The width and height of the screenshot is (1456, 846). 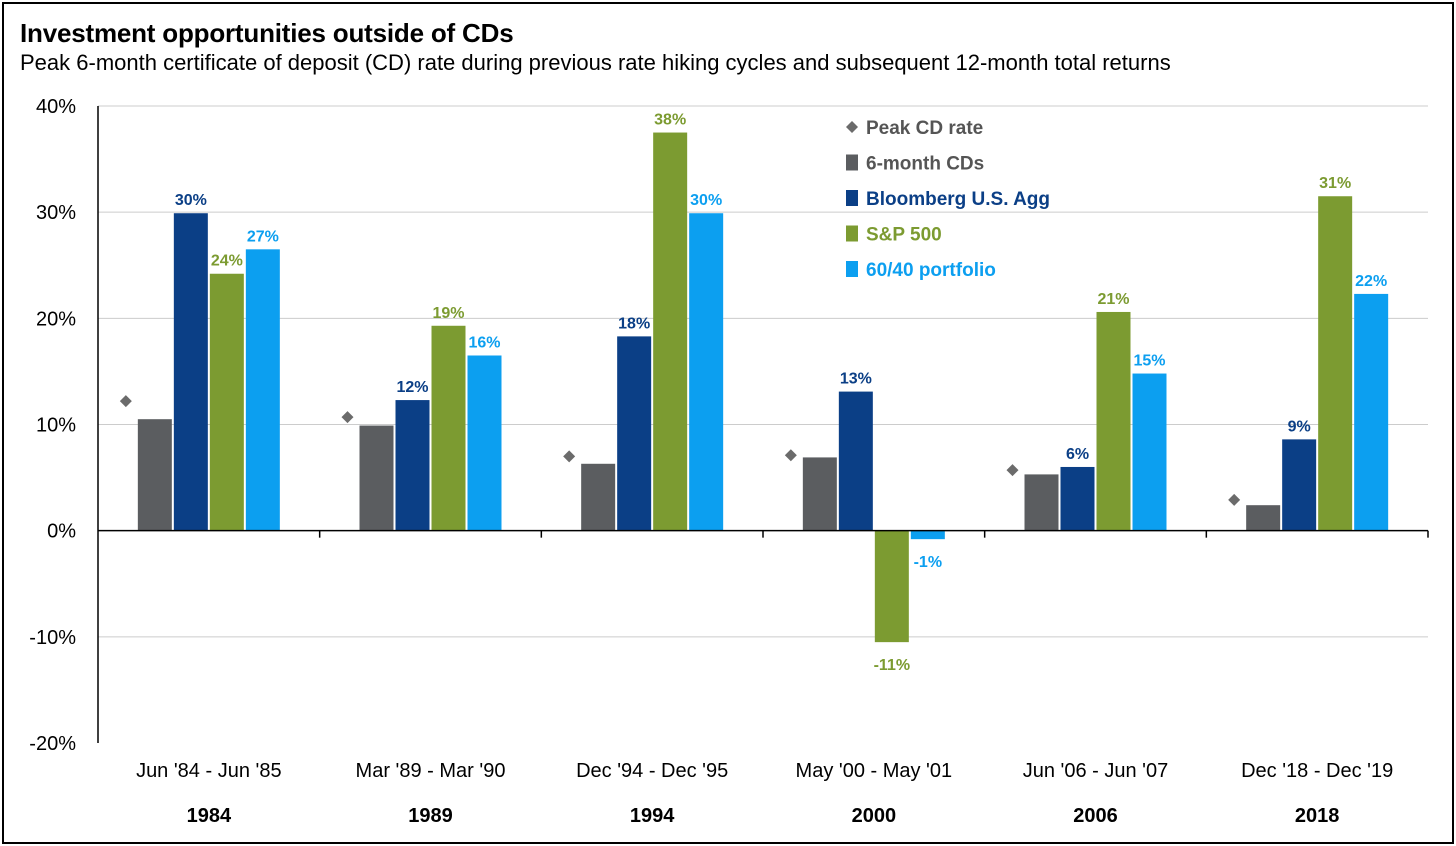 I want to click on legend-label: 60/40 portfolio, so click(x=931, y=270).